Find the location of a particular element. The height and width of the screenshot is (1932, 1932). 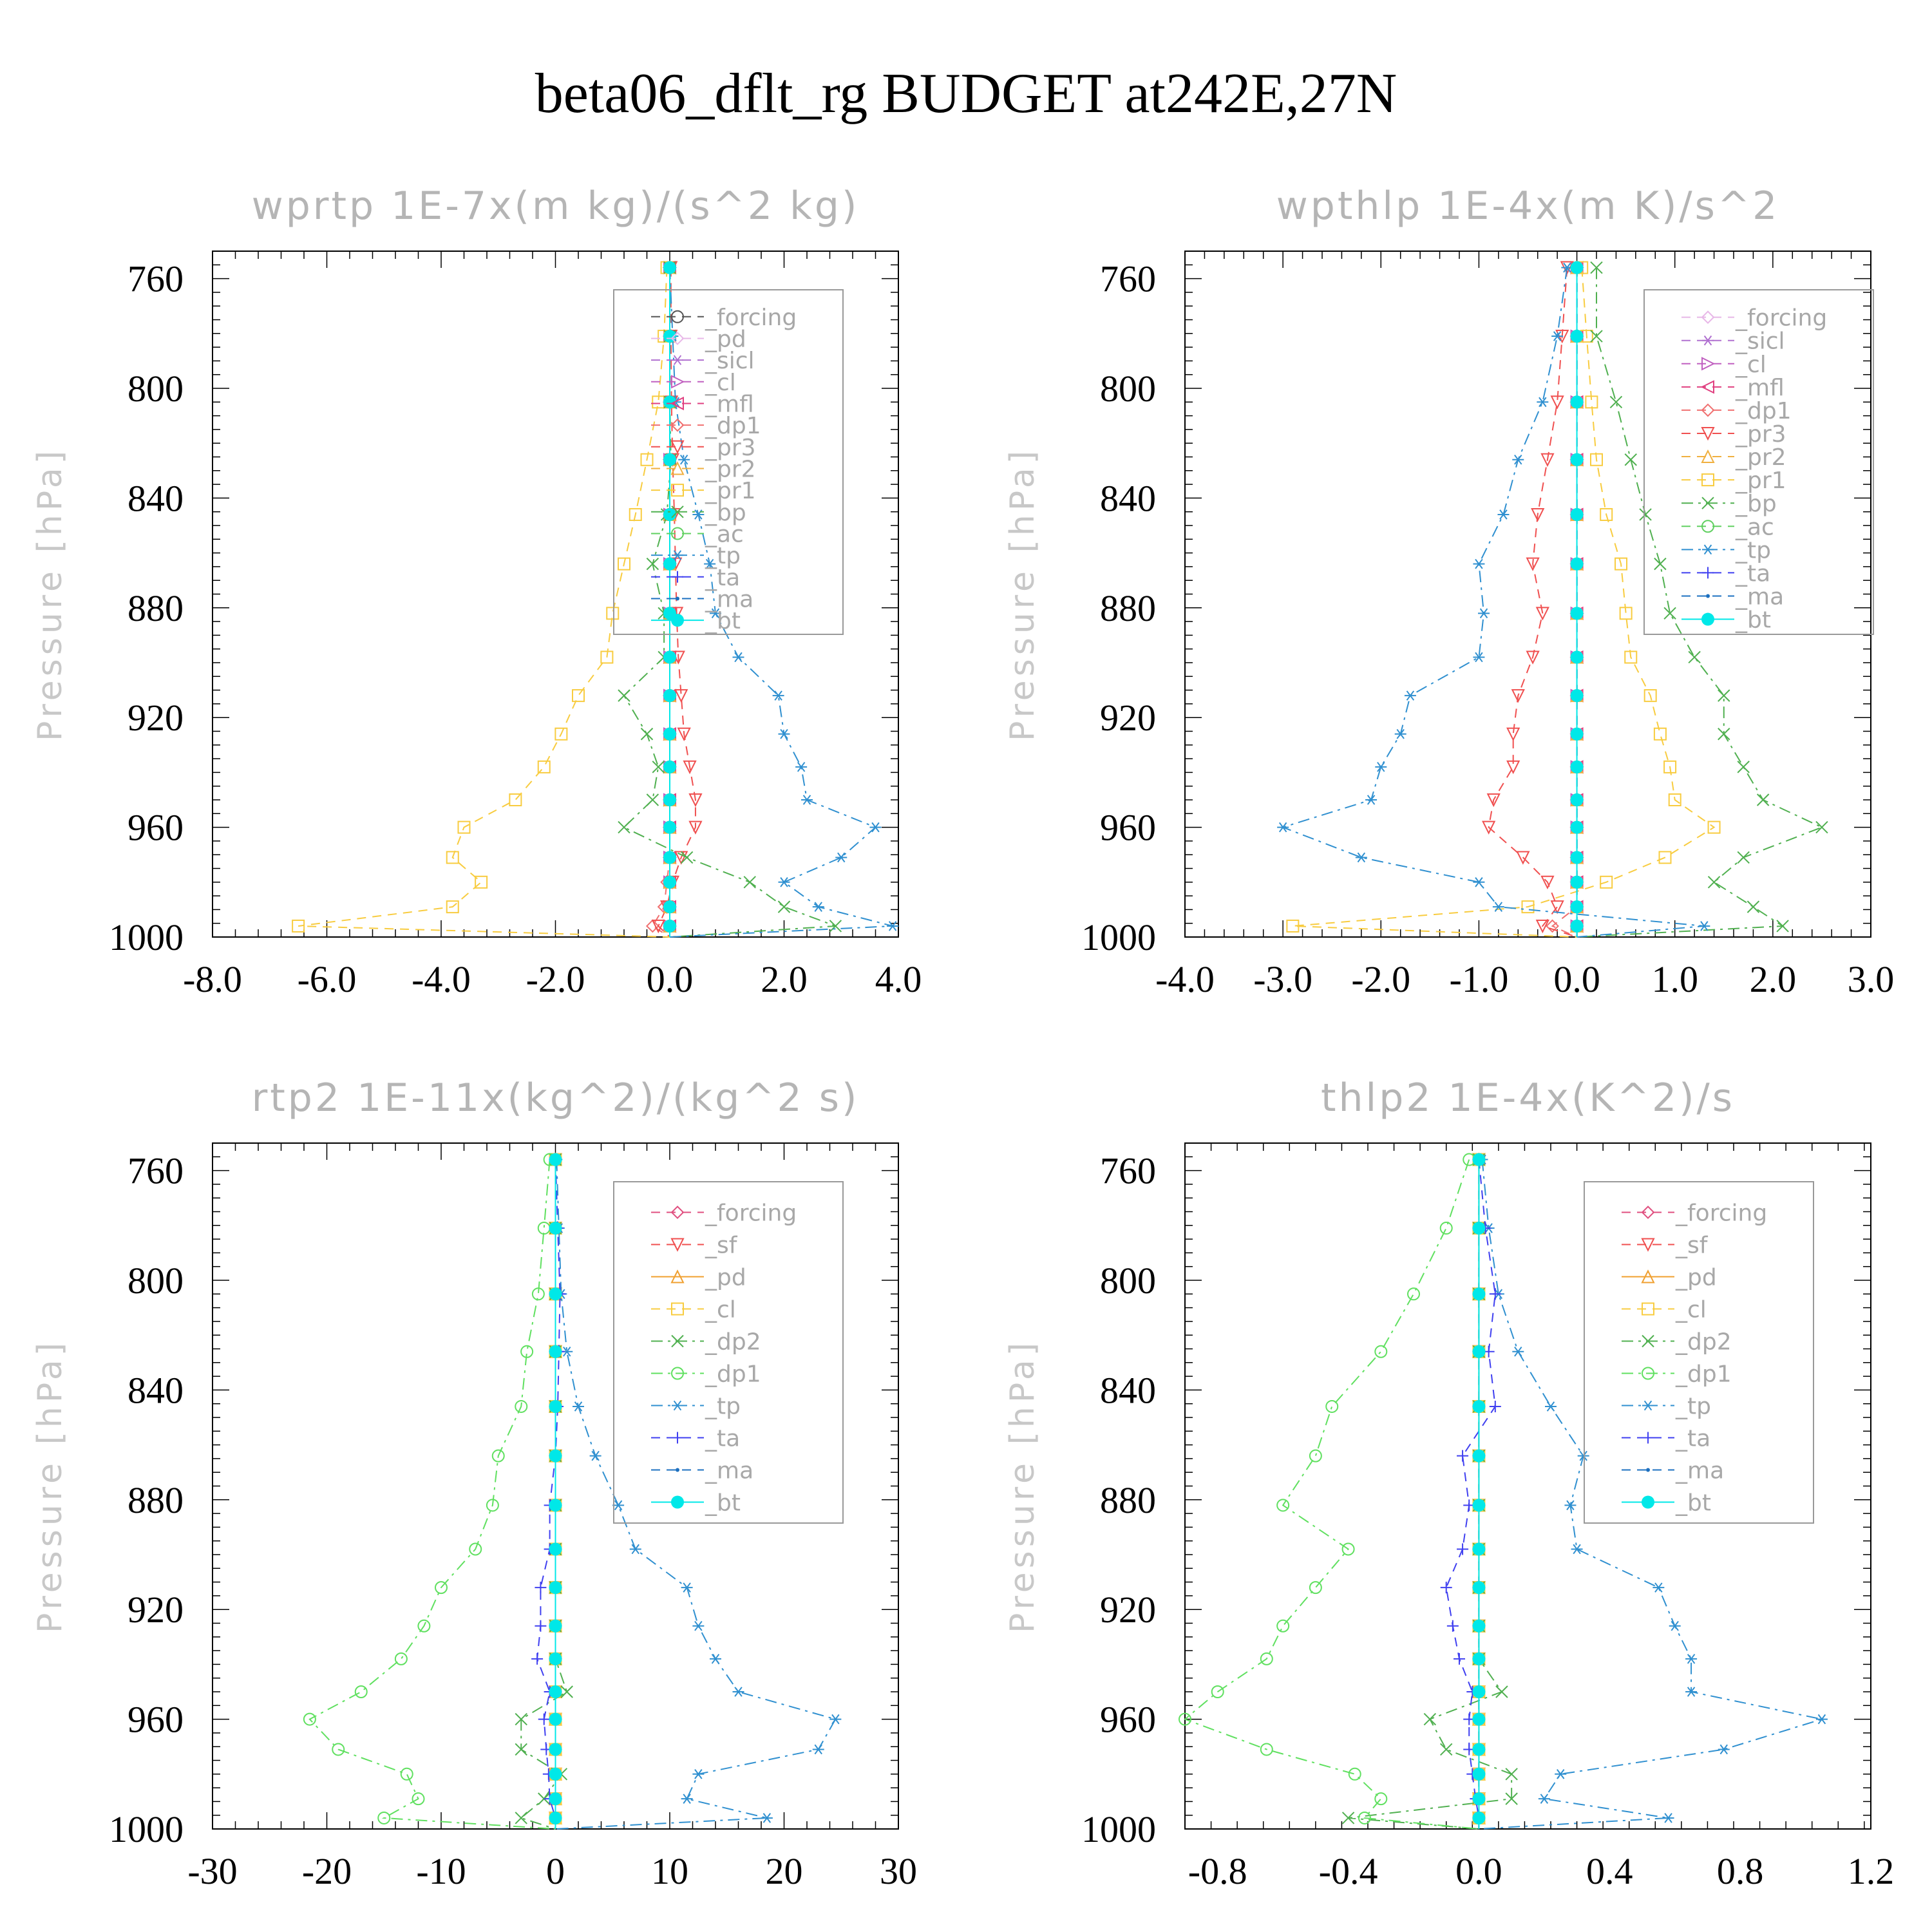

legend-label: _bt is located at coordinates (723, 1504).